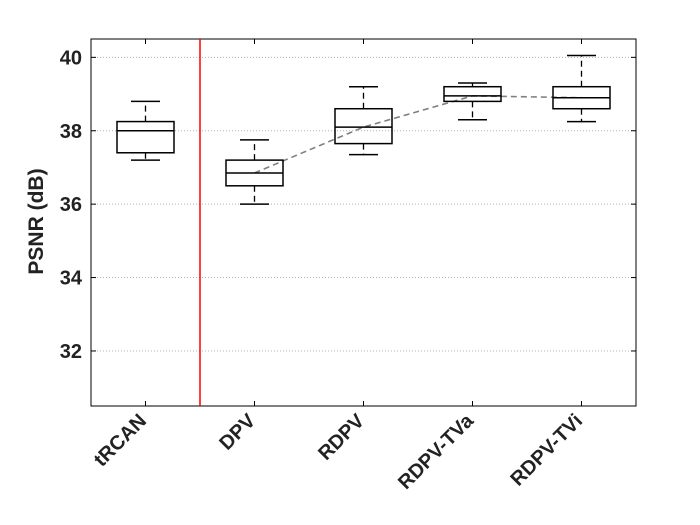 This screenshot has height=525, width=700. Describe the element at coordinates (71, 279) in the screenshot. I see `y-tick-label-34: 34` at that location.